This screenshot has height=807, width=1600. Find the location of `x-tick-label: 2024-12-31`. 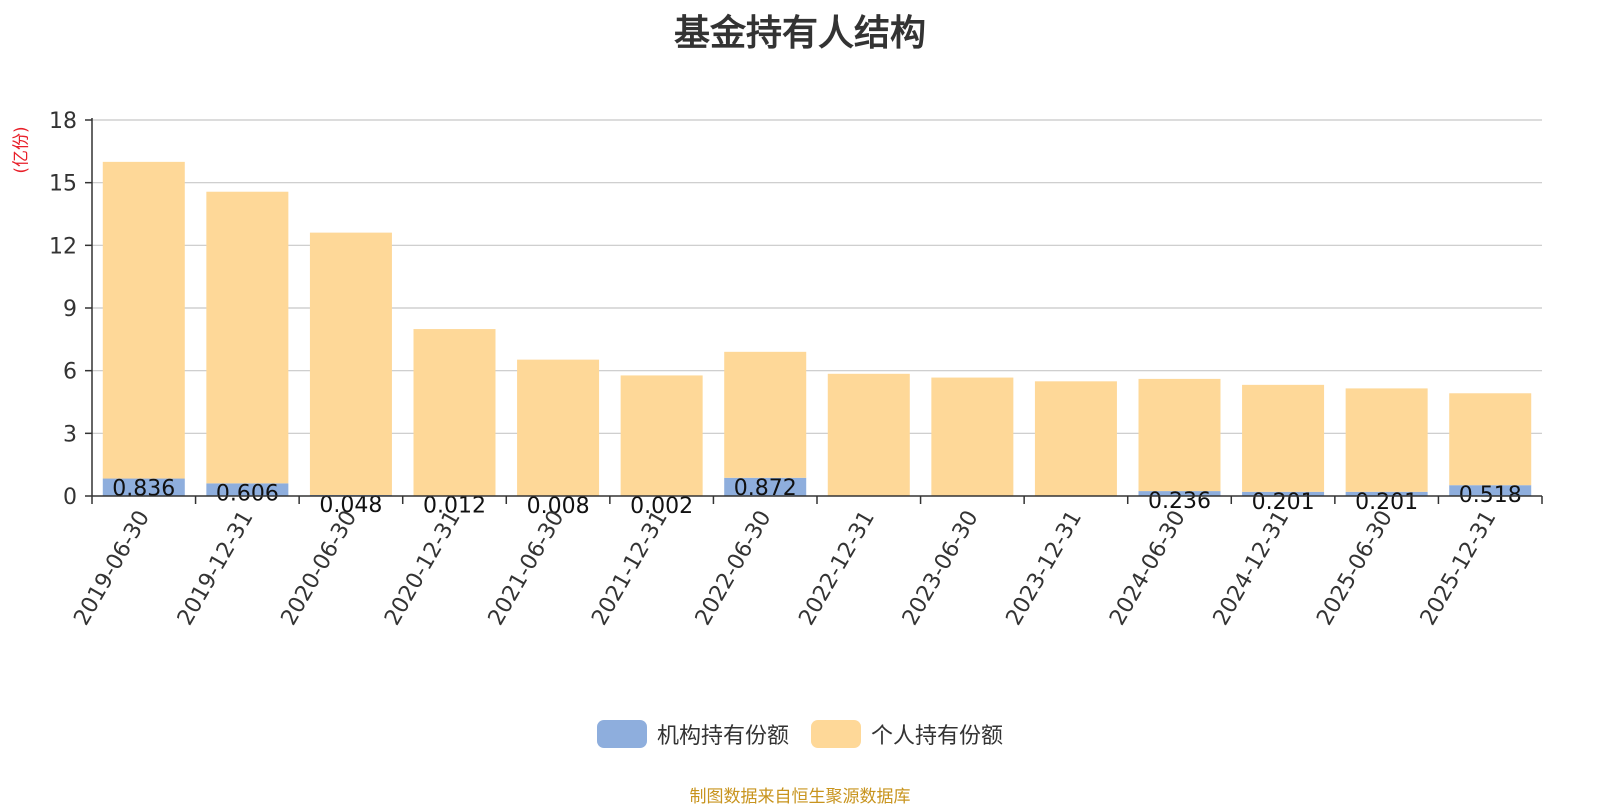

x-tick-label: 2024-12-31 is located at coordinates (1252, 568).